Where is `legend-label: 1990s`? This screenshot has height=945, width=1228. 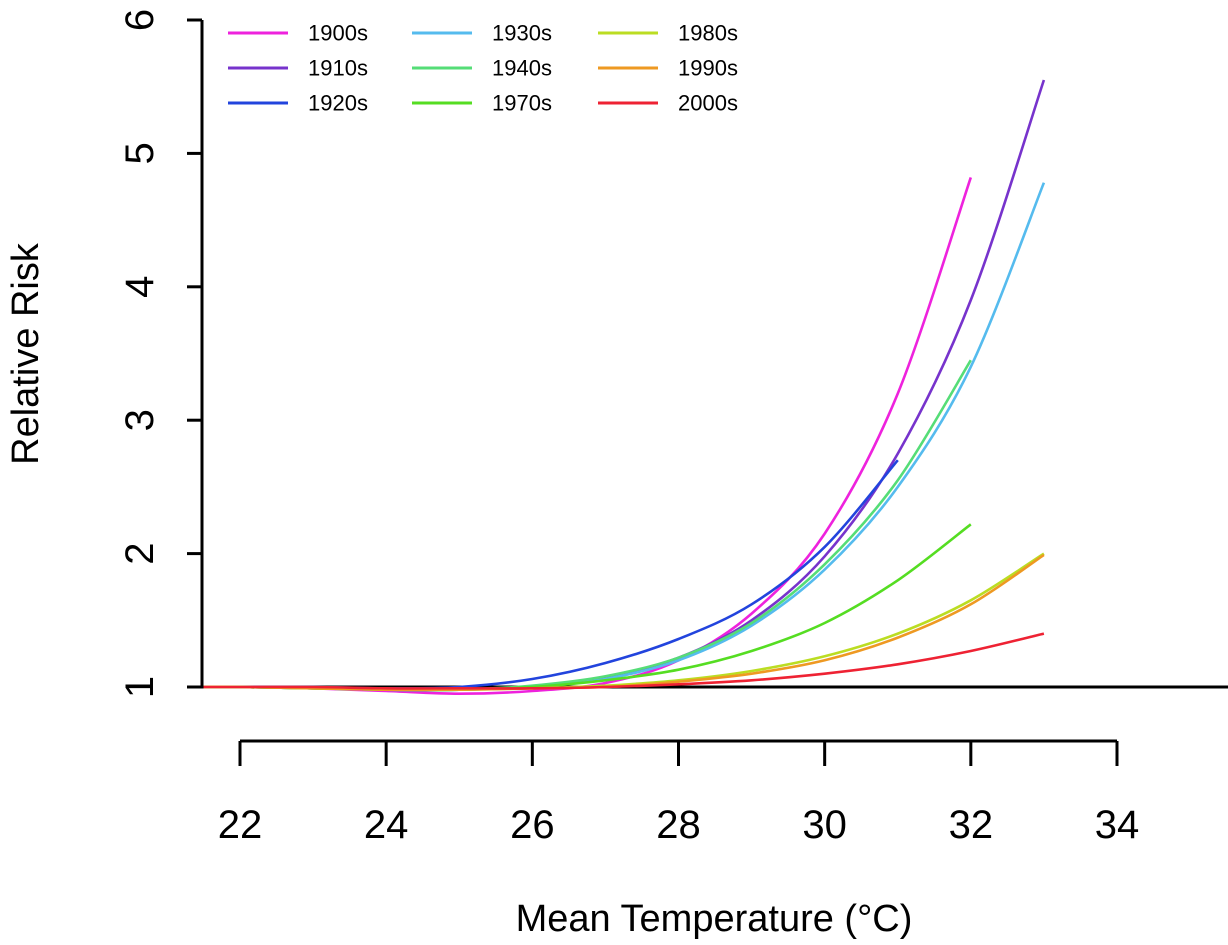
legend-label: 1990s is located at coordinates (708, 68).